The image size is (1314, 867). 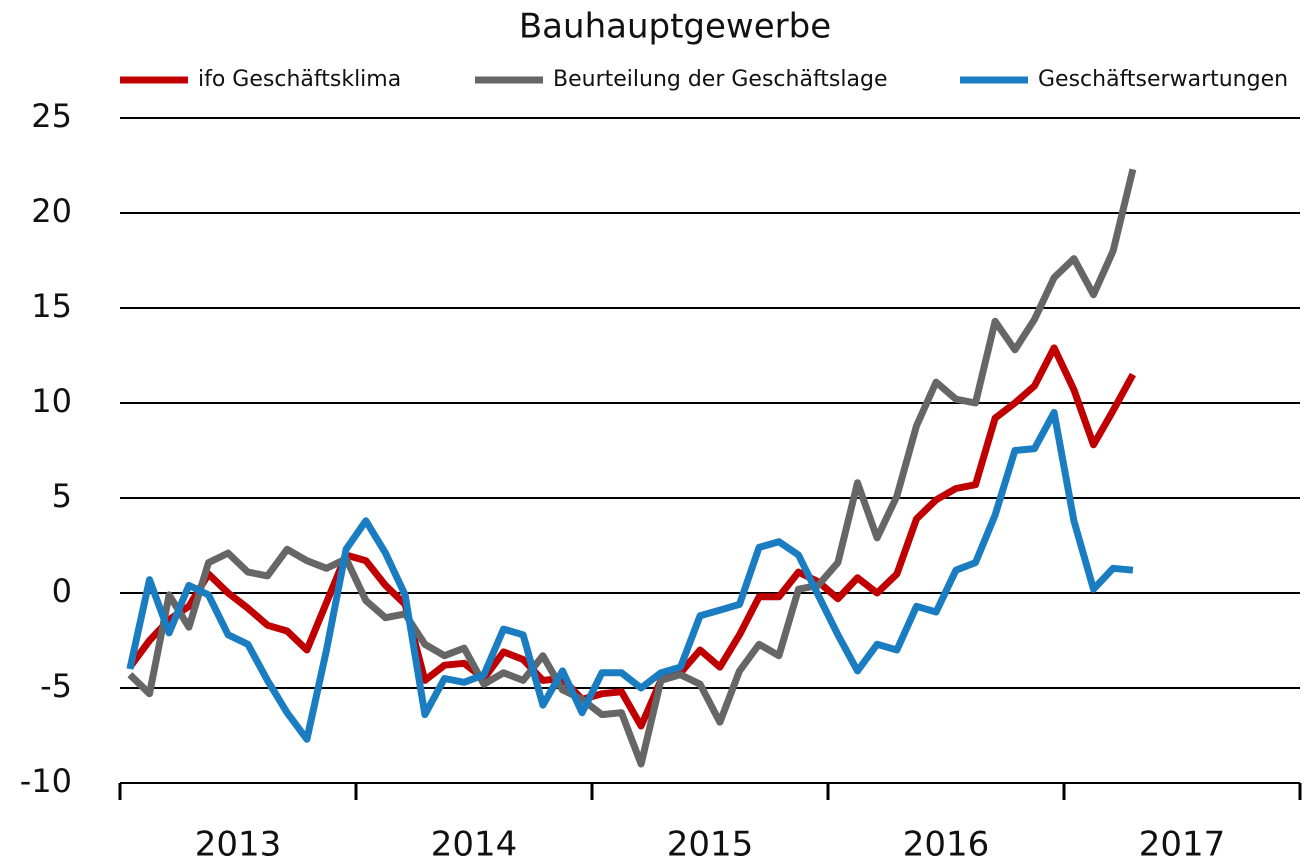 What do you see at coordinates (474, 845) in the screenshot?
I see `x-tick-label: 2014` at bounding box center [474, 845].